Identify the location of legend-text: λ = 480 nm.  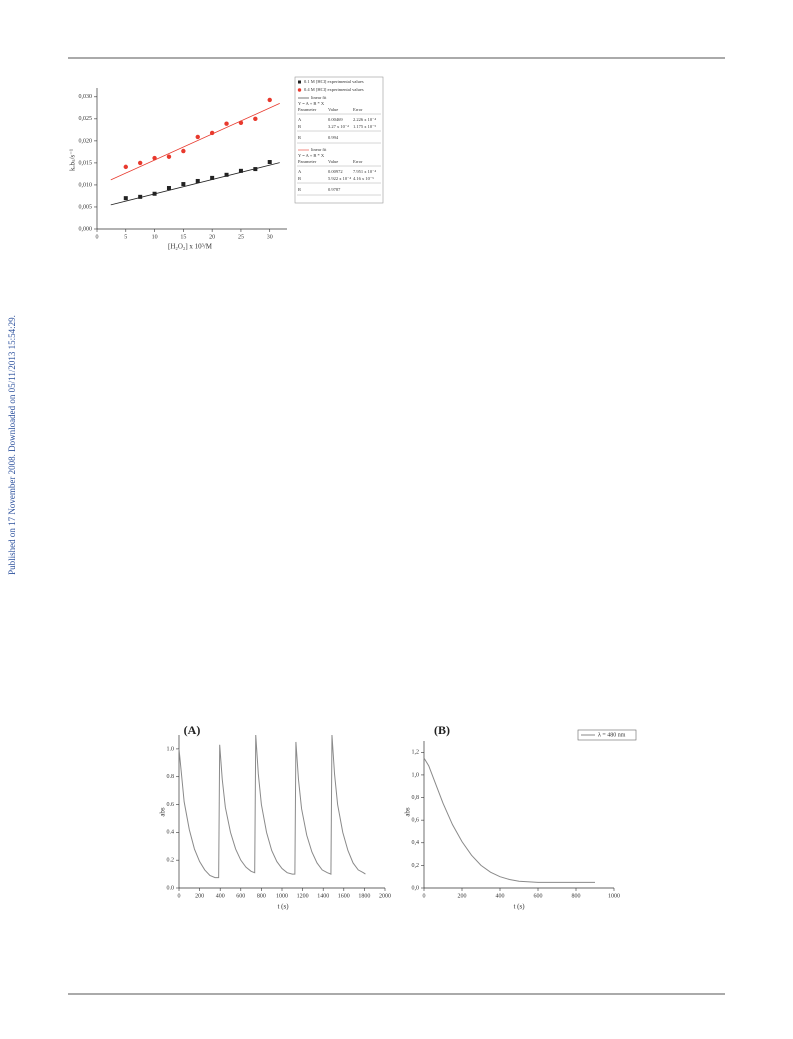
(612, 735).